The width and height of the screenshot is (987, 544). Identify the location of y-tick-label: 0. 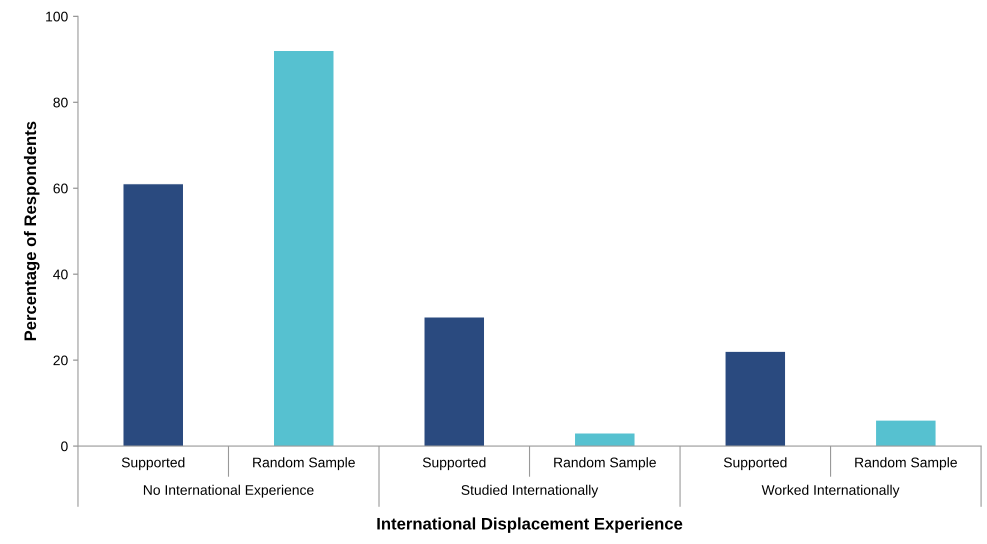
(64, 446).